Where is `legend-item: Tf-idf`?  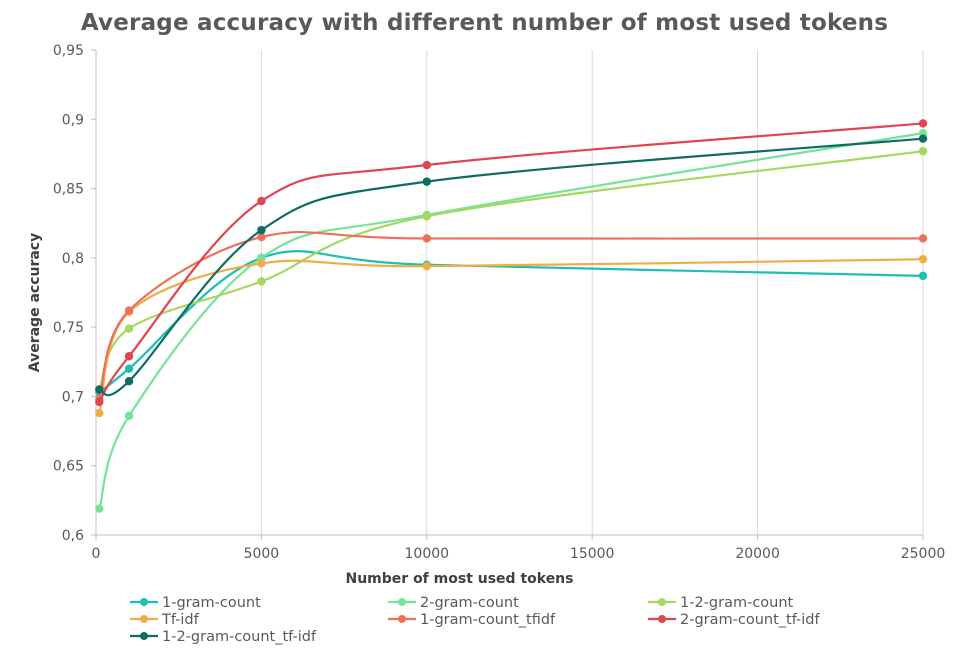 legend-item: Tf-idf is located at coordinates (165, 620).